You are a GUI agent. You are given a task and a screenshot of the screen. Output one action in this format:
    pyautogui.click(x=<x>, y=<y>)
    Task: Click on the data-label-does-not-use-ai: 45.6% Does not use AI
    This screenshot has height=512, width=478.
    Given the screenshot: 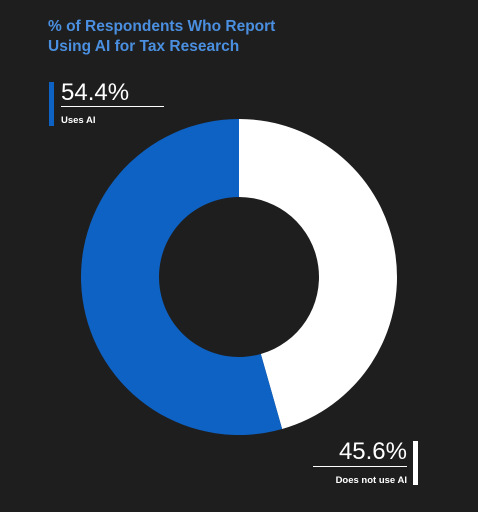 What is the action you would take?
    pyautogui.click(x=365, y=462)
    